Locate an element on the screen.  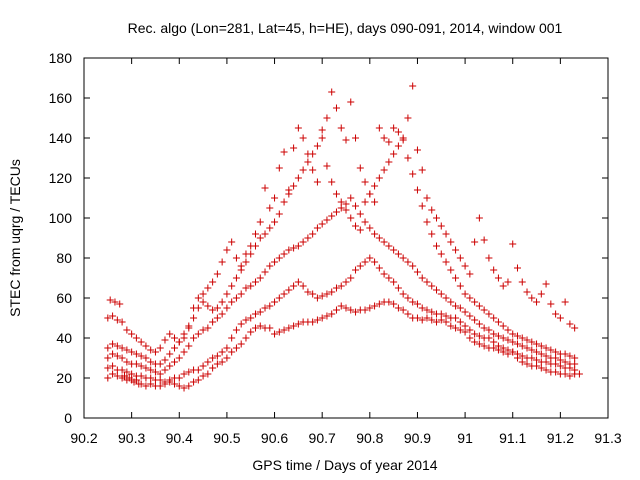
x-axis-label: GPS time / Days of year 2014 is located at coordinates (344, 465).